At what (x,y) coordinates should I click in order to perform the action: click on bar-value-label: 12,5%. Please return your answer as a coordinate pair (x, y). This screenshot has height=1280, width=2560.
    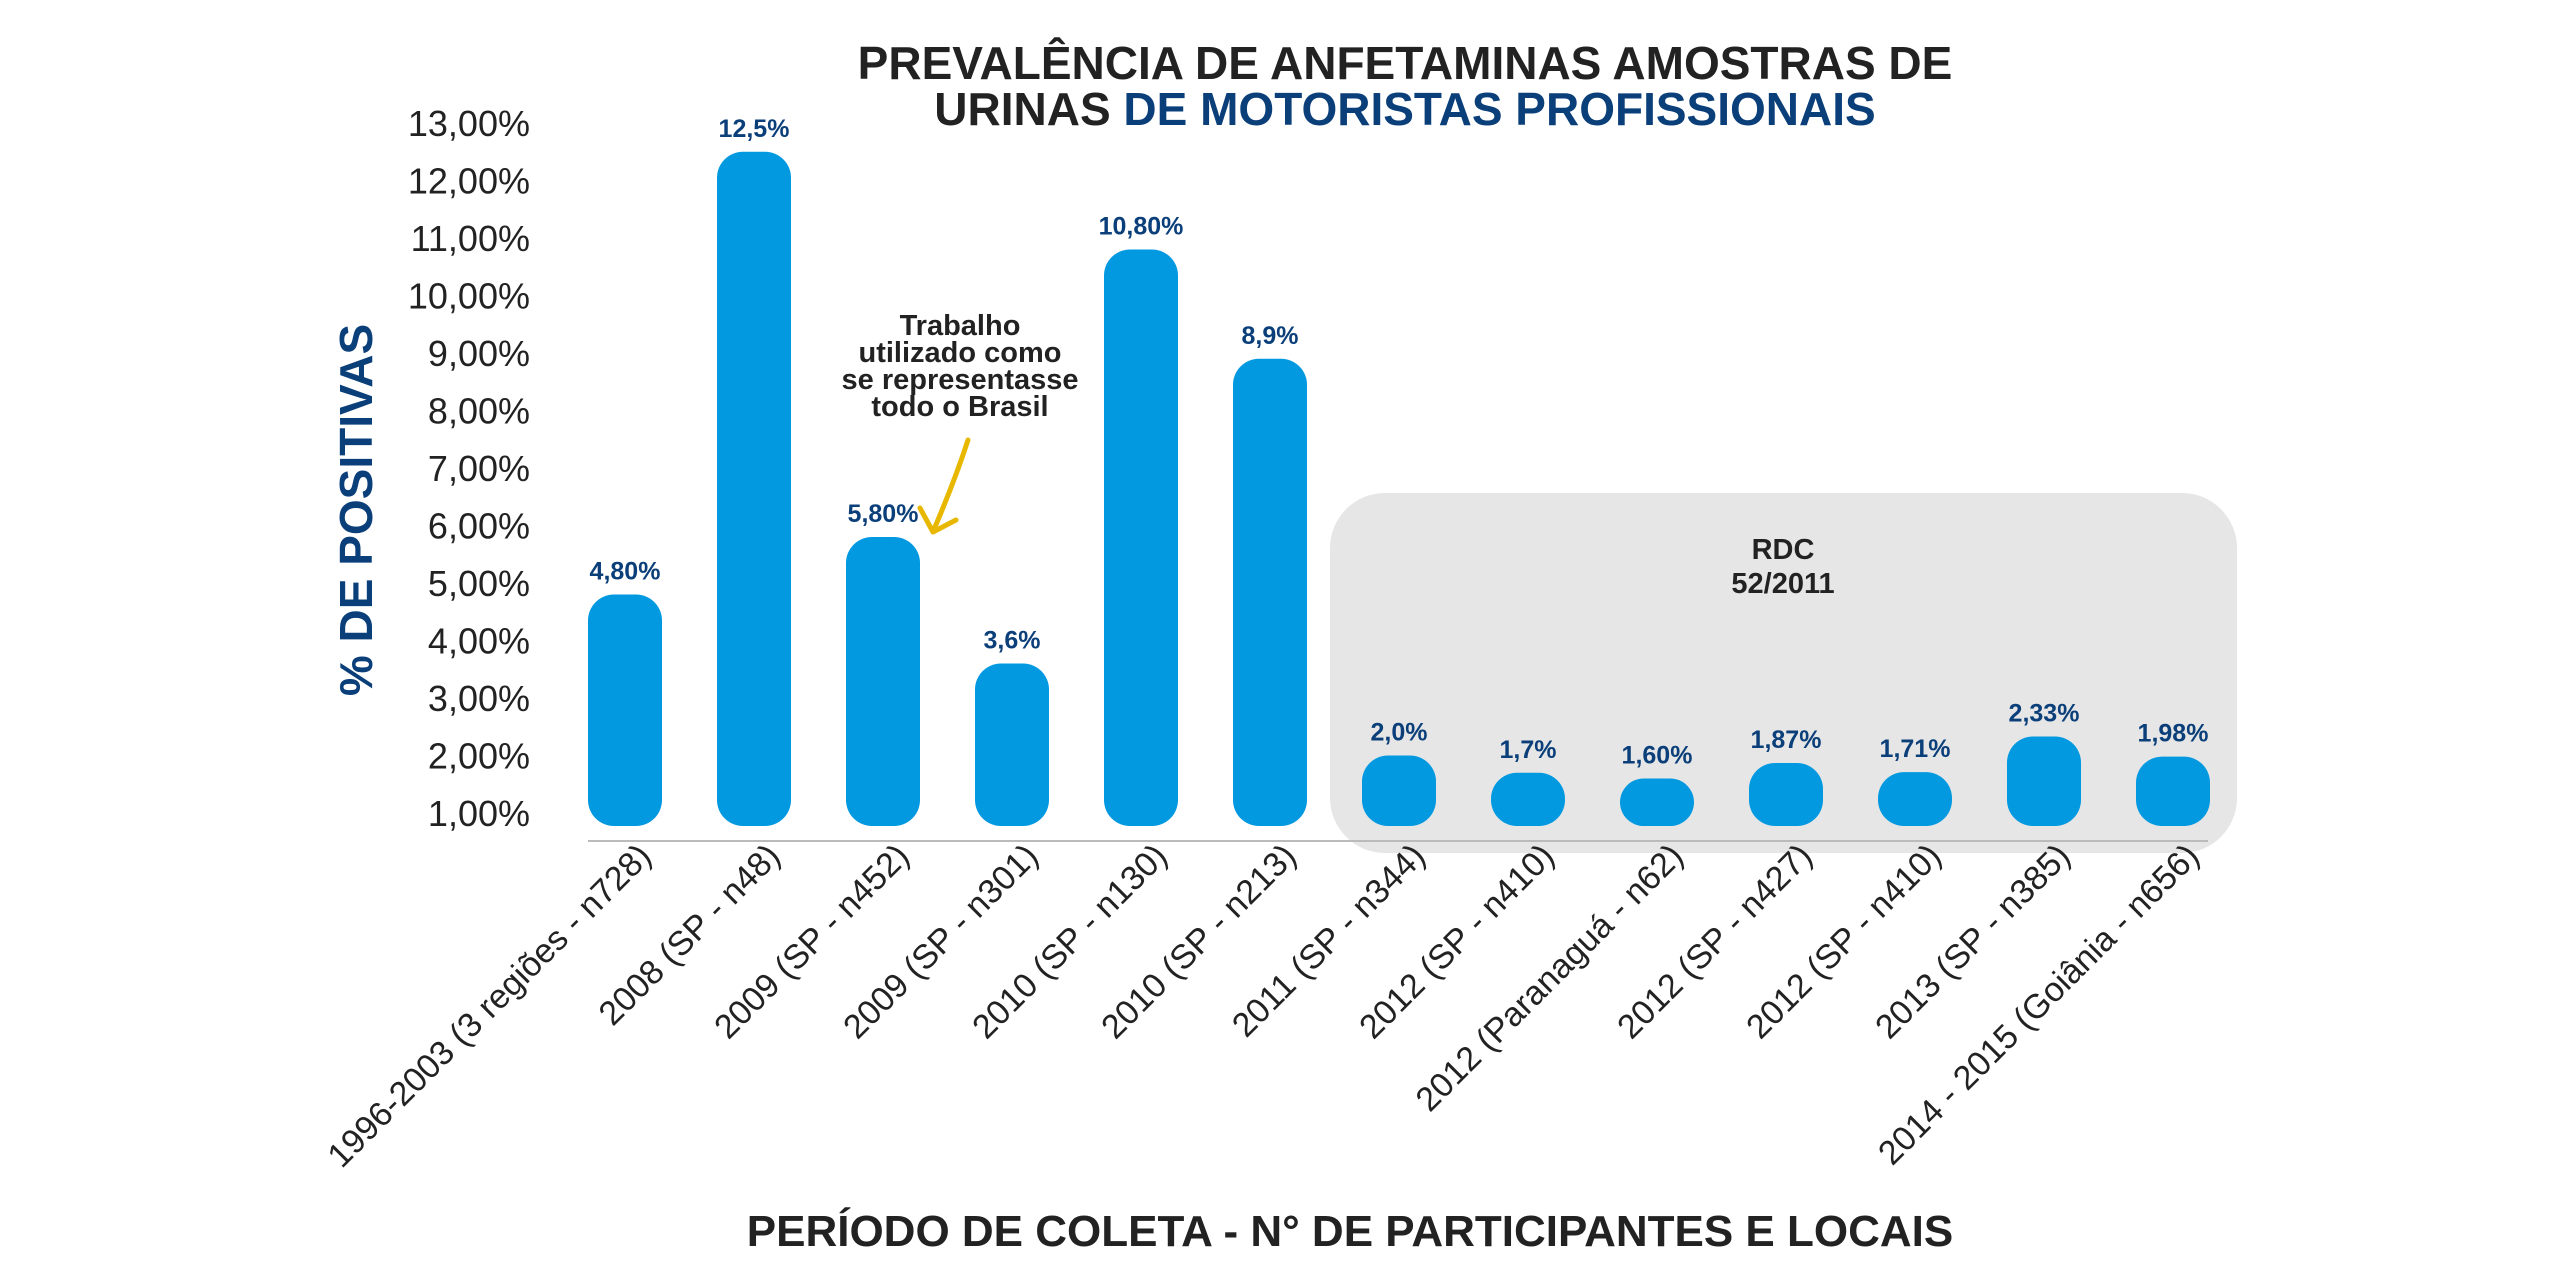
    Looking at the image, I should click on (754, 129).